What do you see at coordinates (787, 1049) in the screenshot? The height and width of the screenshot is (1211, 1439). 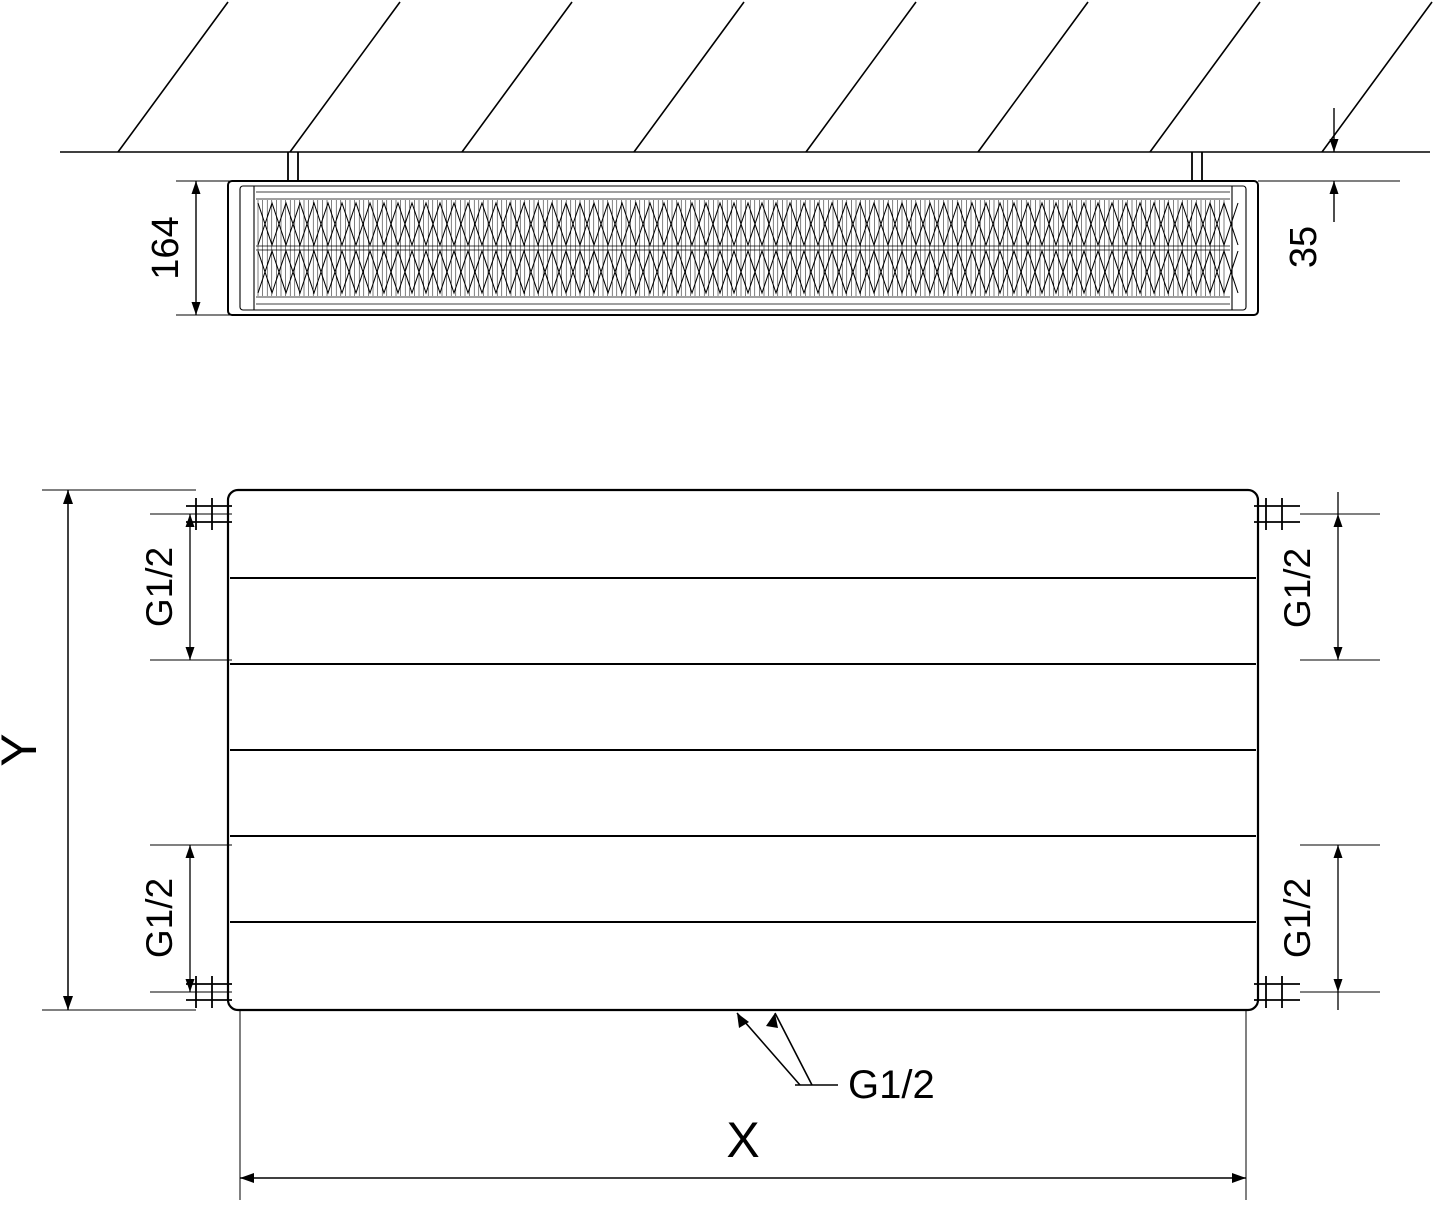 I see `g12-callout-leaders` at bounding box center [787, 1049].